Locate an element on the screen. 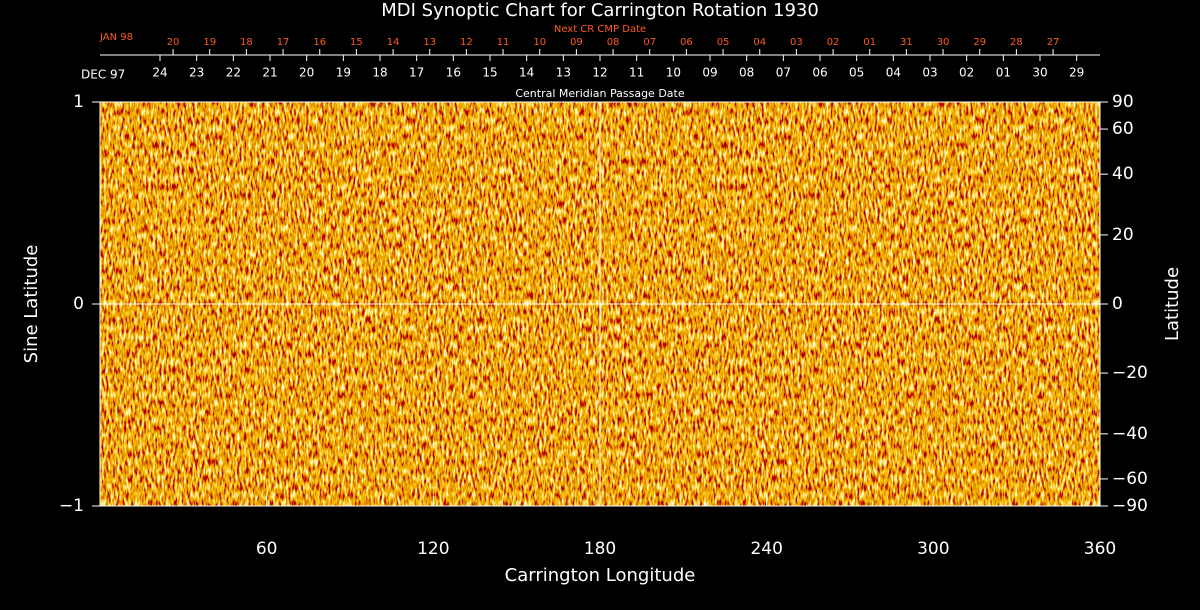  x2-tick-label: 10 is located at coordinates (673, 73).